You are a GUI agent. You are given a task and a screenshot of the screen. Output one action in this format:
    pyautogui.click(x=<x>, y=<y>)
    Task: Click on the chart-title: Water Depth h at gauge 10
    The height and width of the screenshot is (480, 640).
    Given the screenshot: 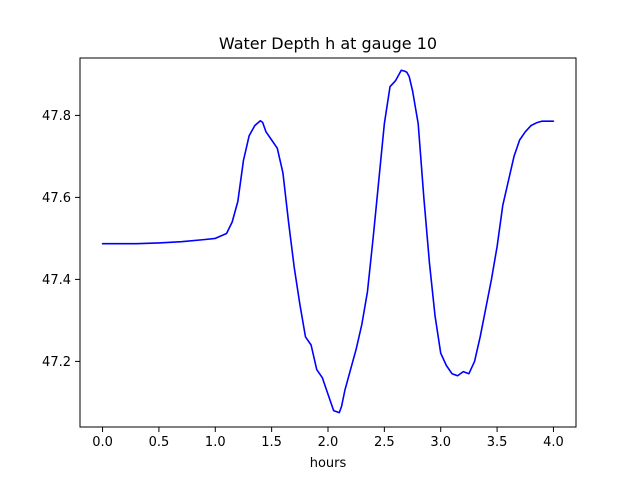 What is the action you would take?
    pyautogui.click(x=328, y=43)
    